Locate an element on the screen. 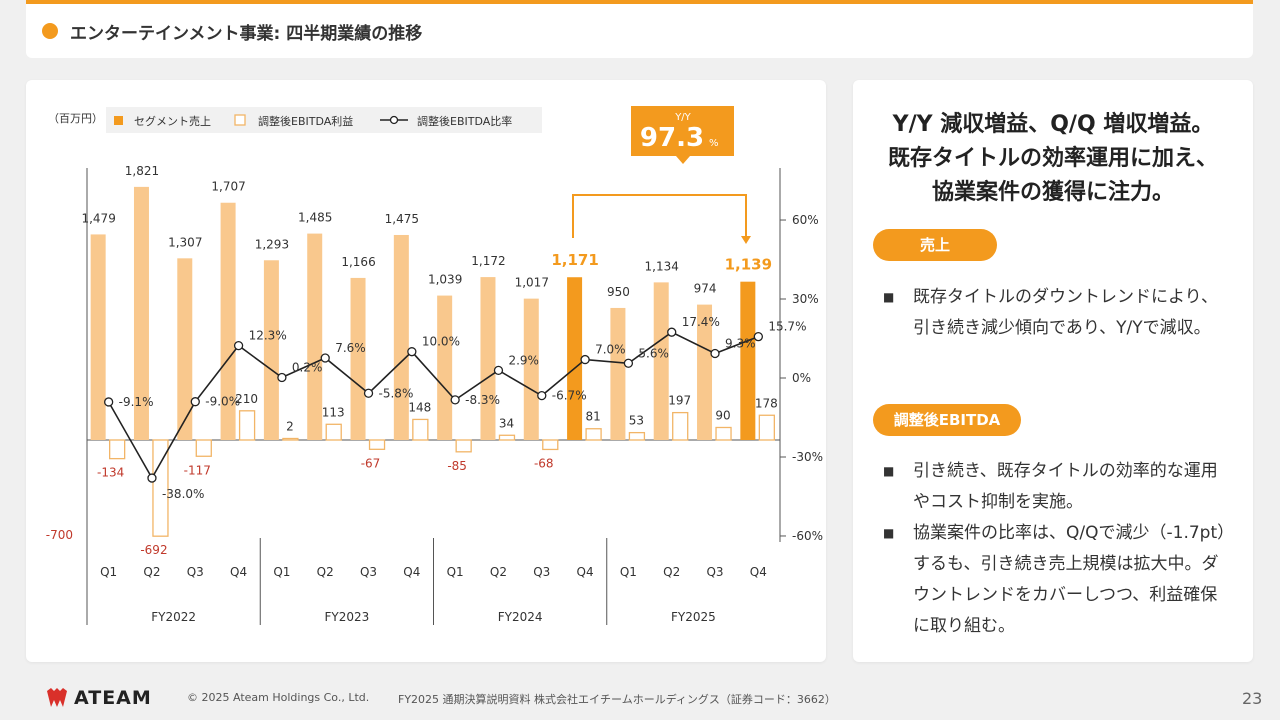  ratio-data-label: 15.7% is located at coordinates (787, 327).